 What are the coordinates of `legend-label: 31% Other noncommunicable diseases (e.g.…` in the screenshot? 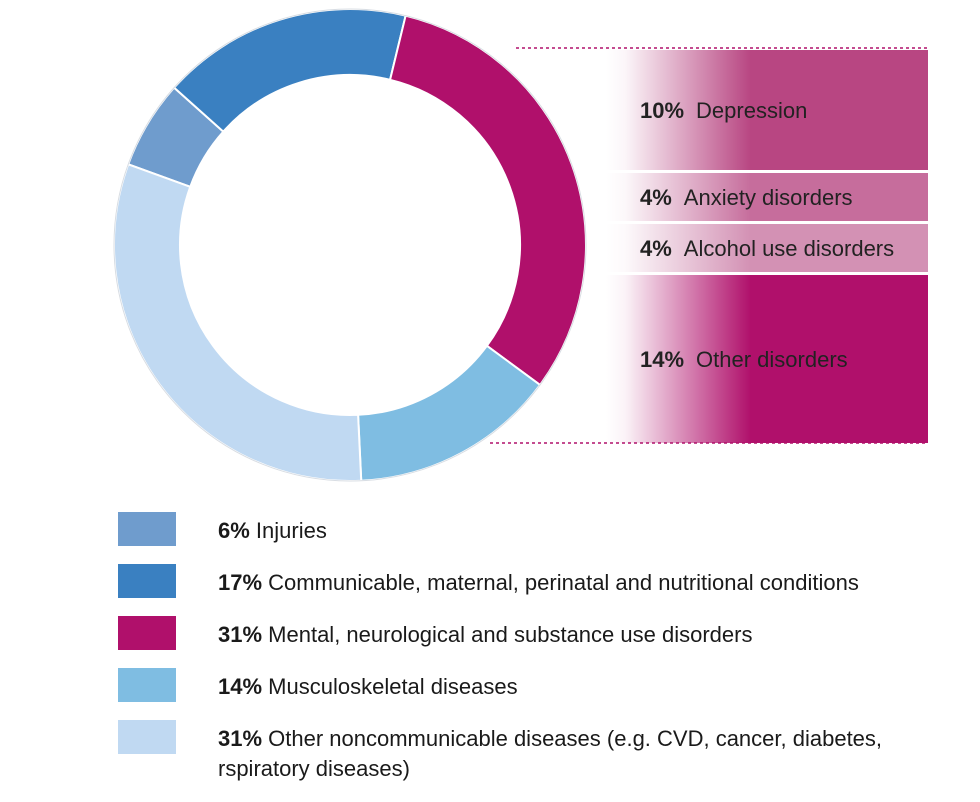 It's located at (550, 753).